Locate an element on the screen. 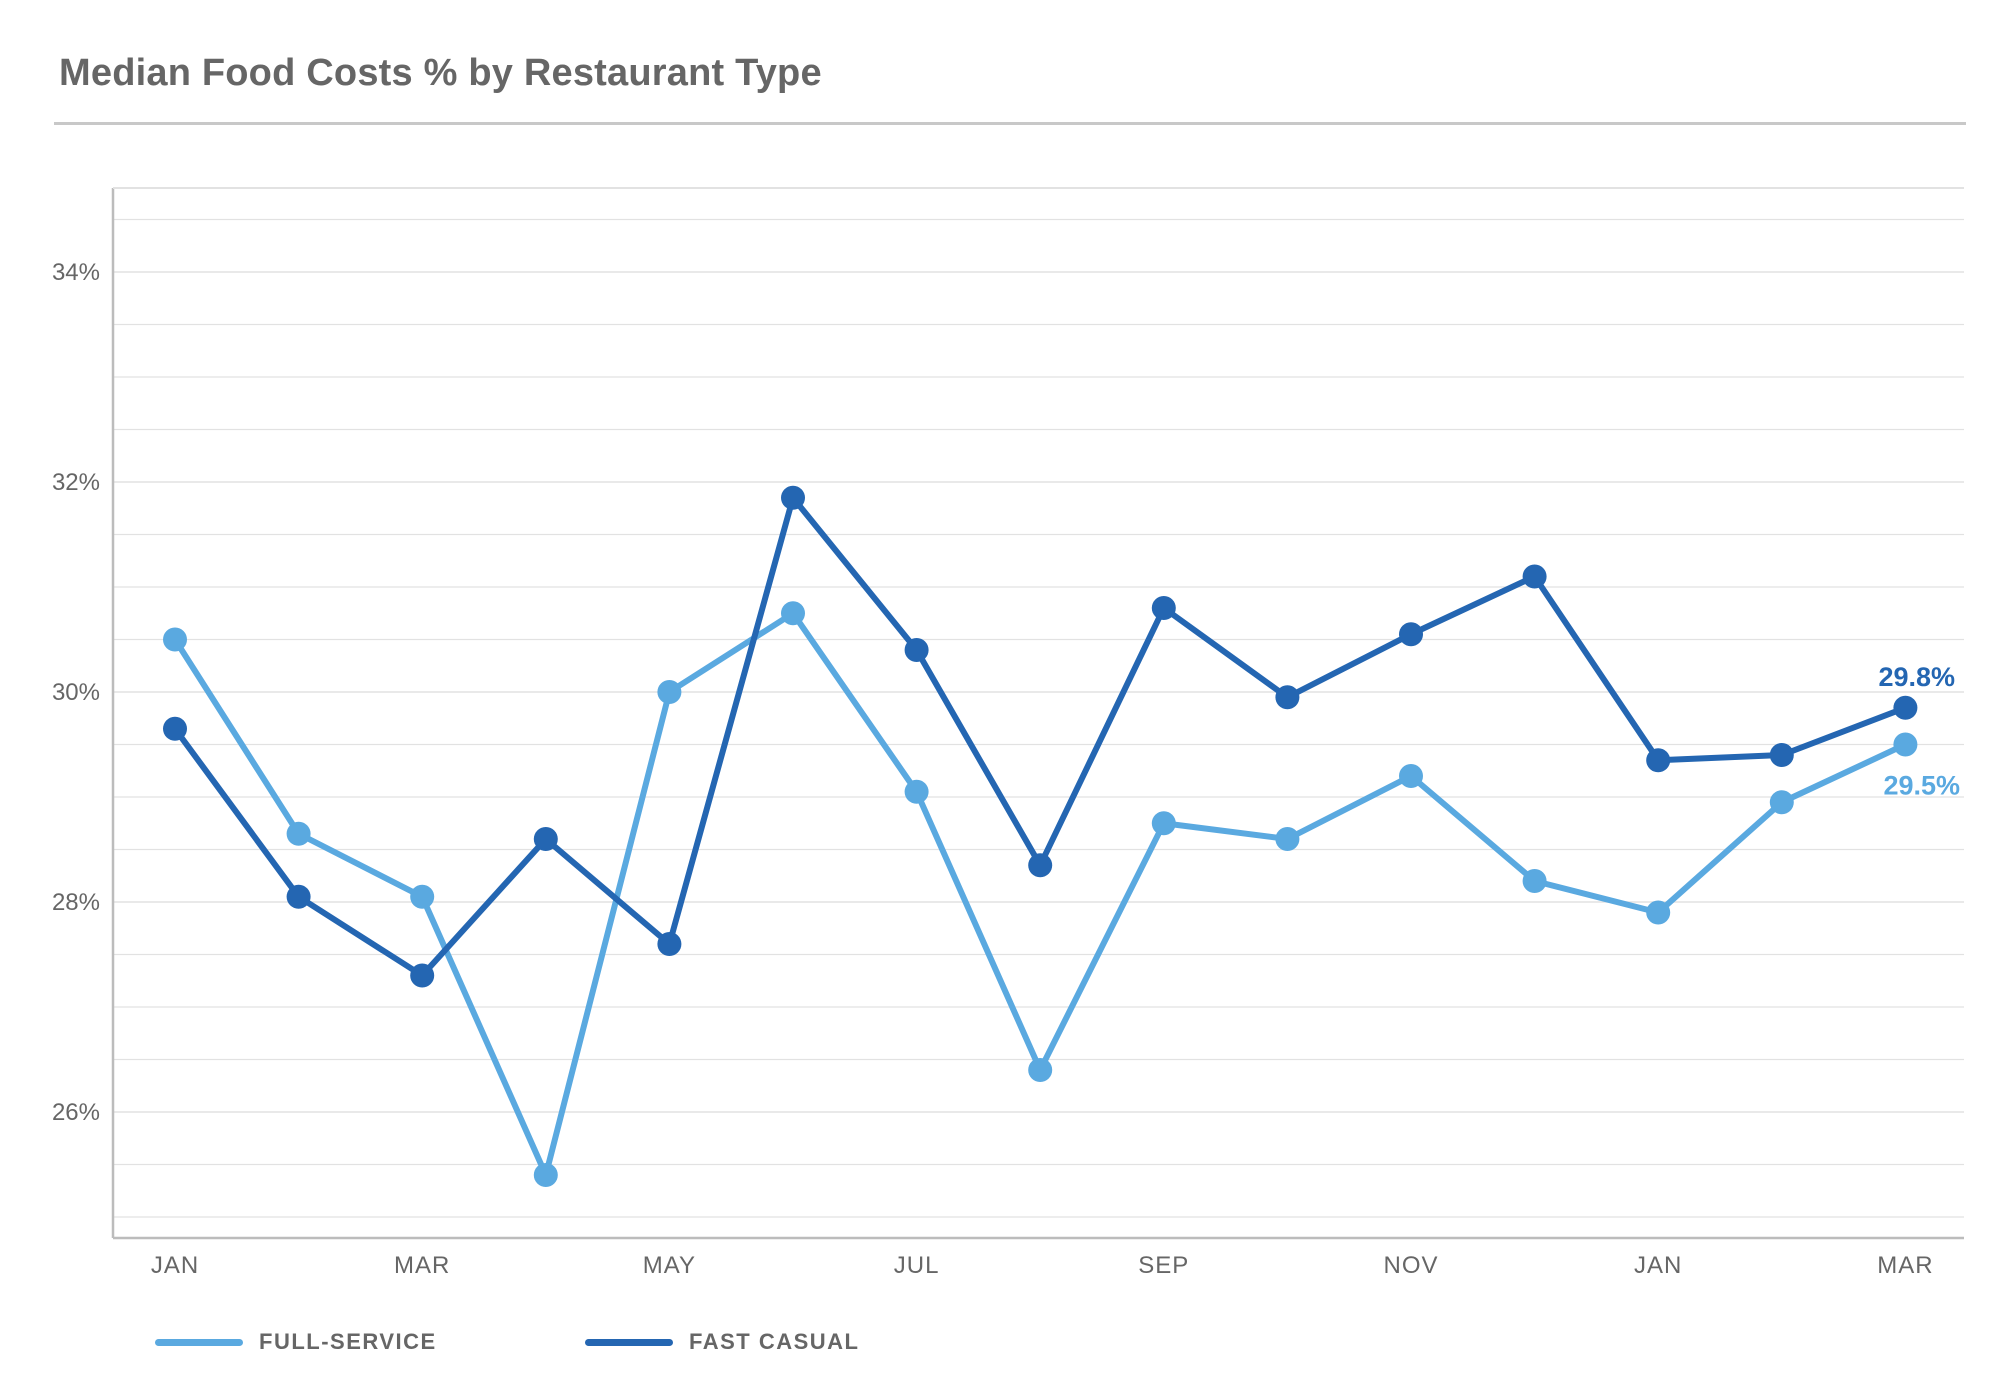 The width and height of the screenshot is (2000, 1387). legend-item-full-service: FULL-SERVICE is located at coordinates (296, 1342).